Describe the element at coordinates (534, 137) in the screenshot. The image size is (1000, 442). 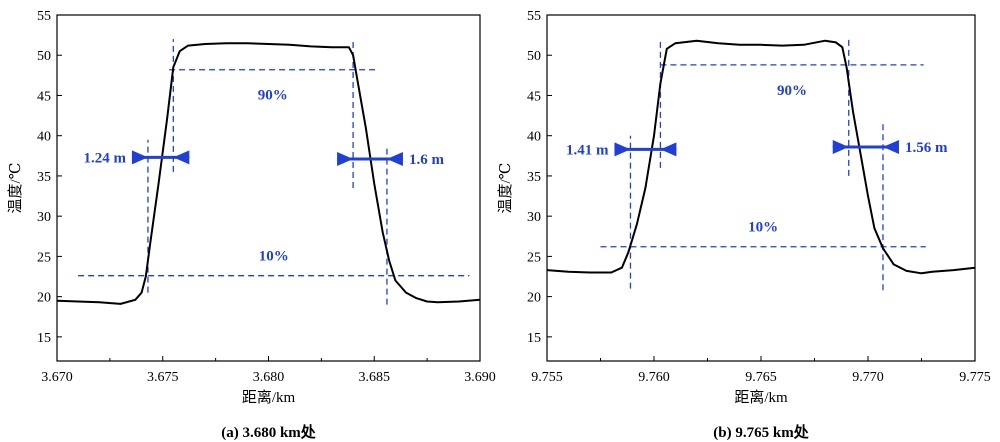
I see `chart-b-ytick-label: 40` at that location.